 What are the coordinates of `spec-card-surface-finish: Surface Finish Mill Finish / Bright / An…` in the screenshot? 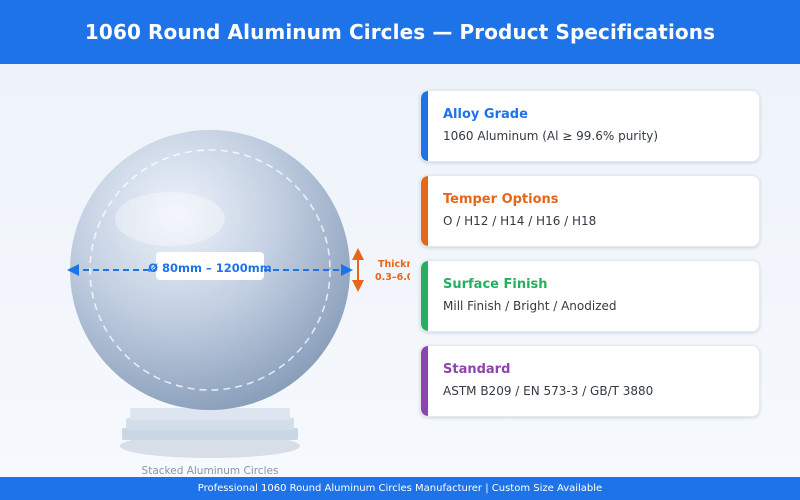 It's located at (590, 296).